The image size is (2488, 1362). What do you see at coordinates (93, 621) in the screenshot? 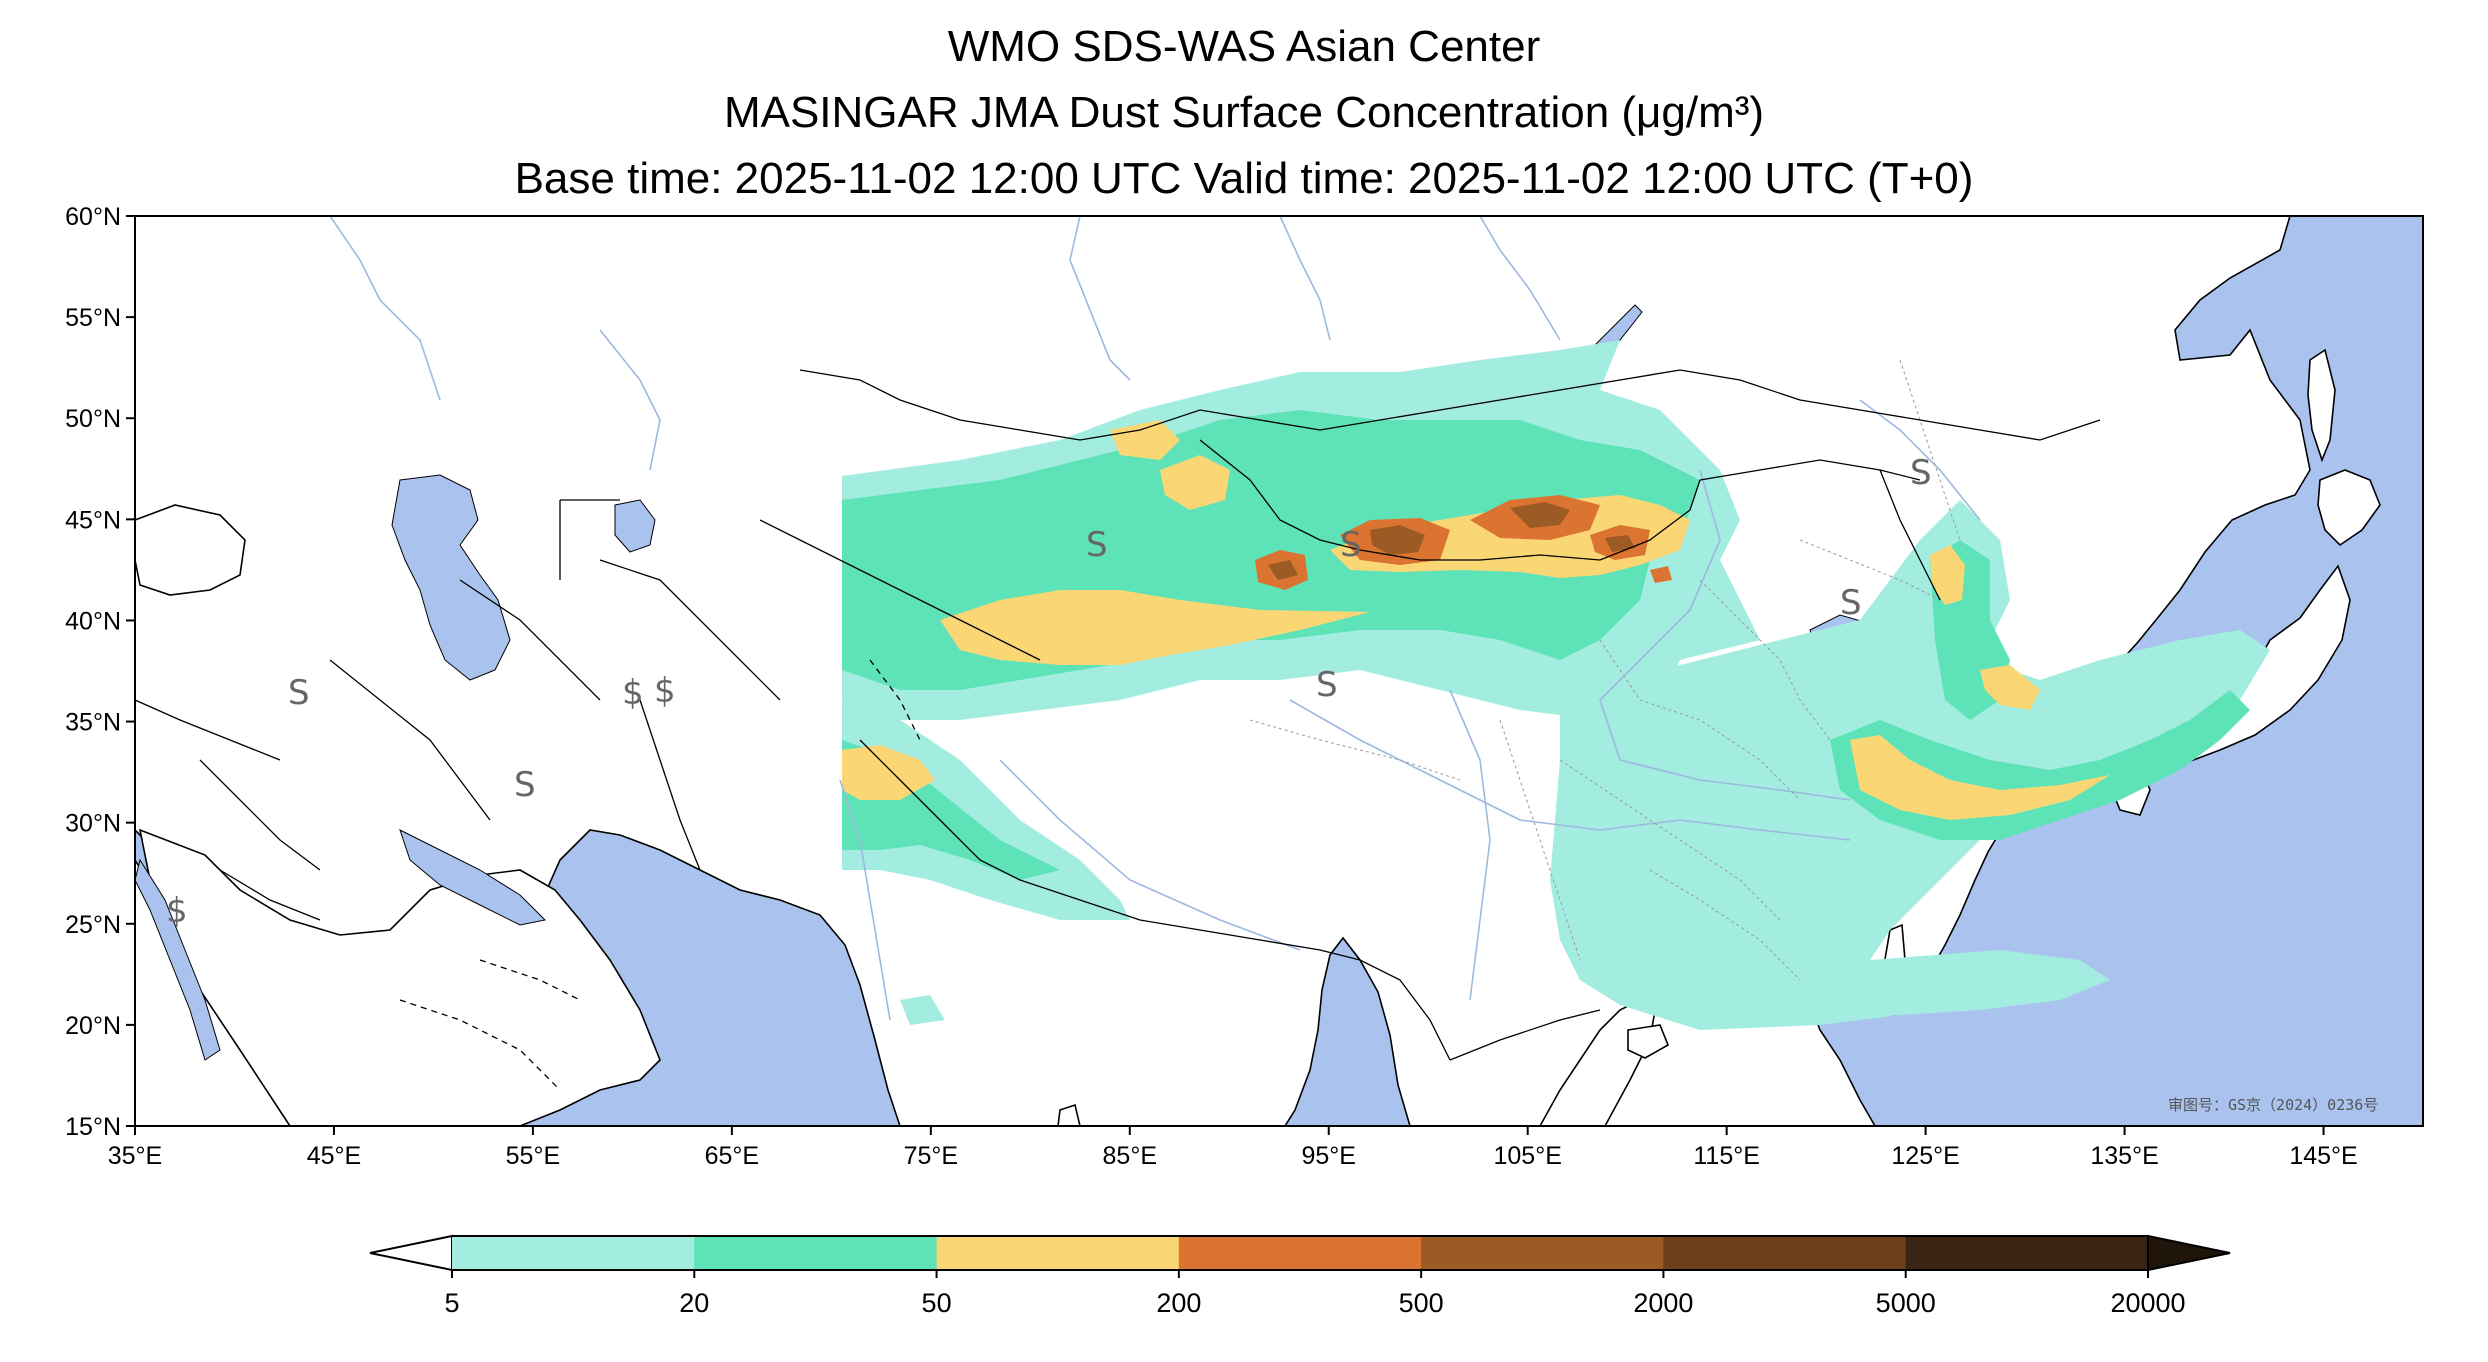
I see `lat-tick-label: 40°N` at bounding box center [93, 621].